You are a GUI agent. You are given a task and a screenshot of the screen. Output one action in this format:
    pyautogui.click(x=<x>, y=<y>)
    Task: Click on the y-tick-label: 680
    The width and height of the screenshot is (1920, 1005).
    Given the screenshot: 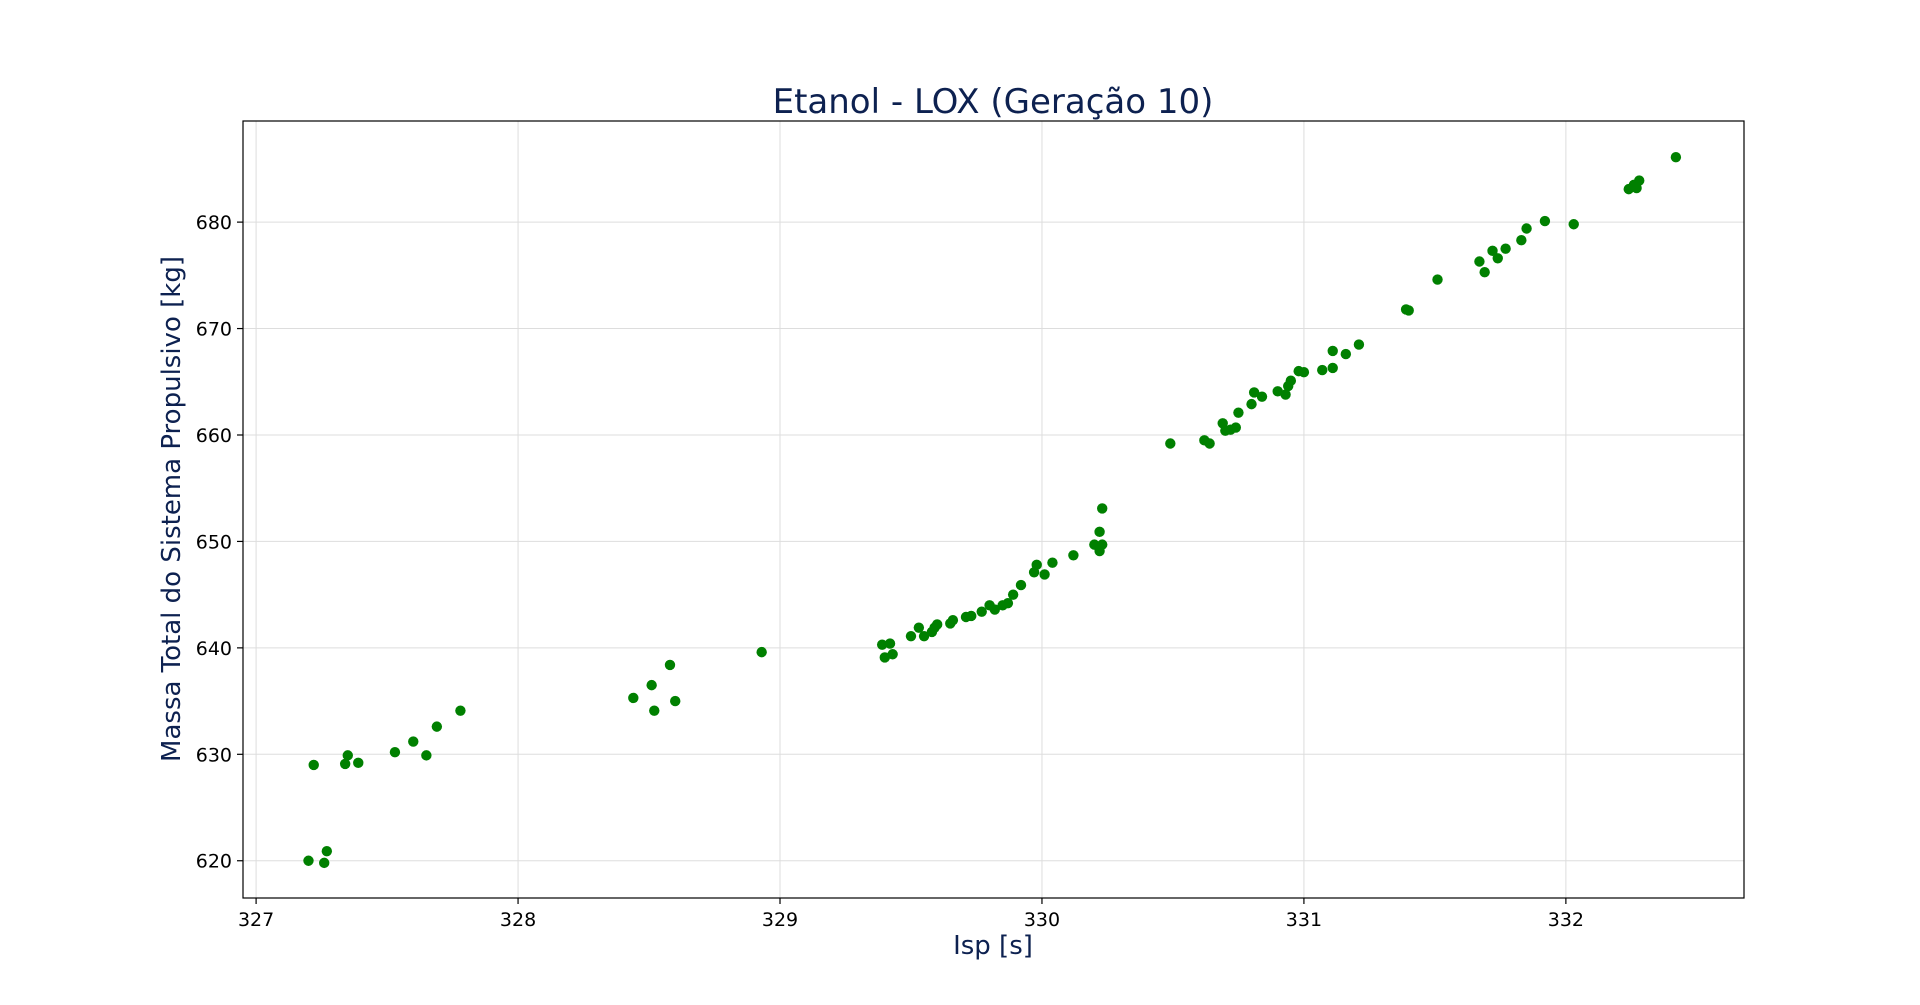 What is the action you would take?
    pyautogui.click(x=214, y=223)
    